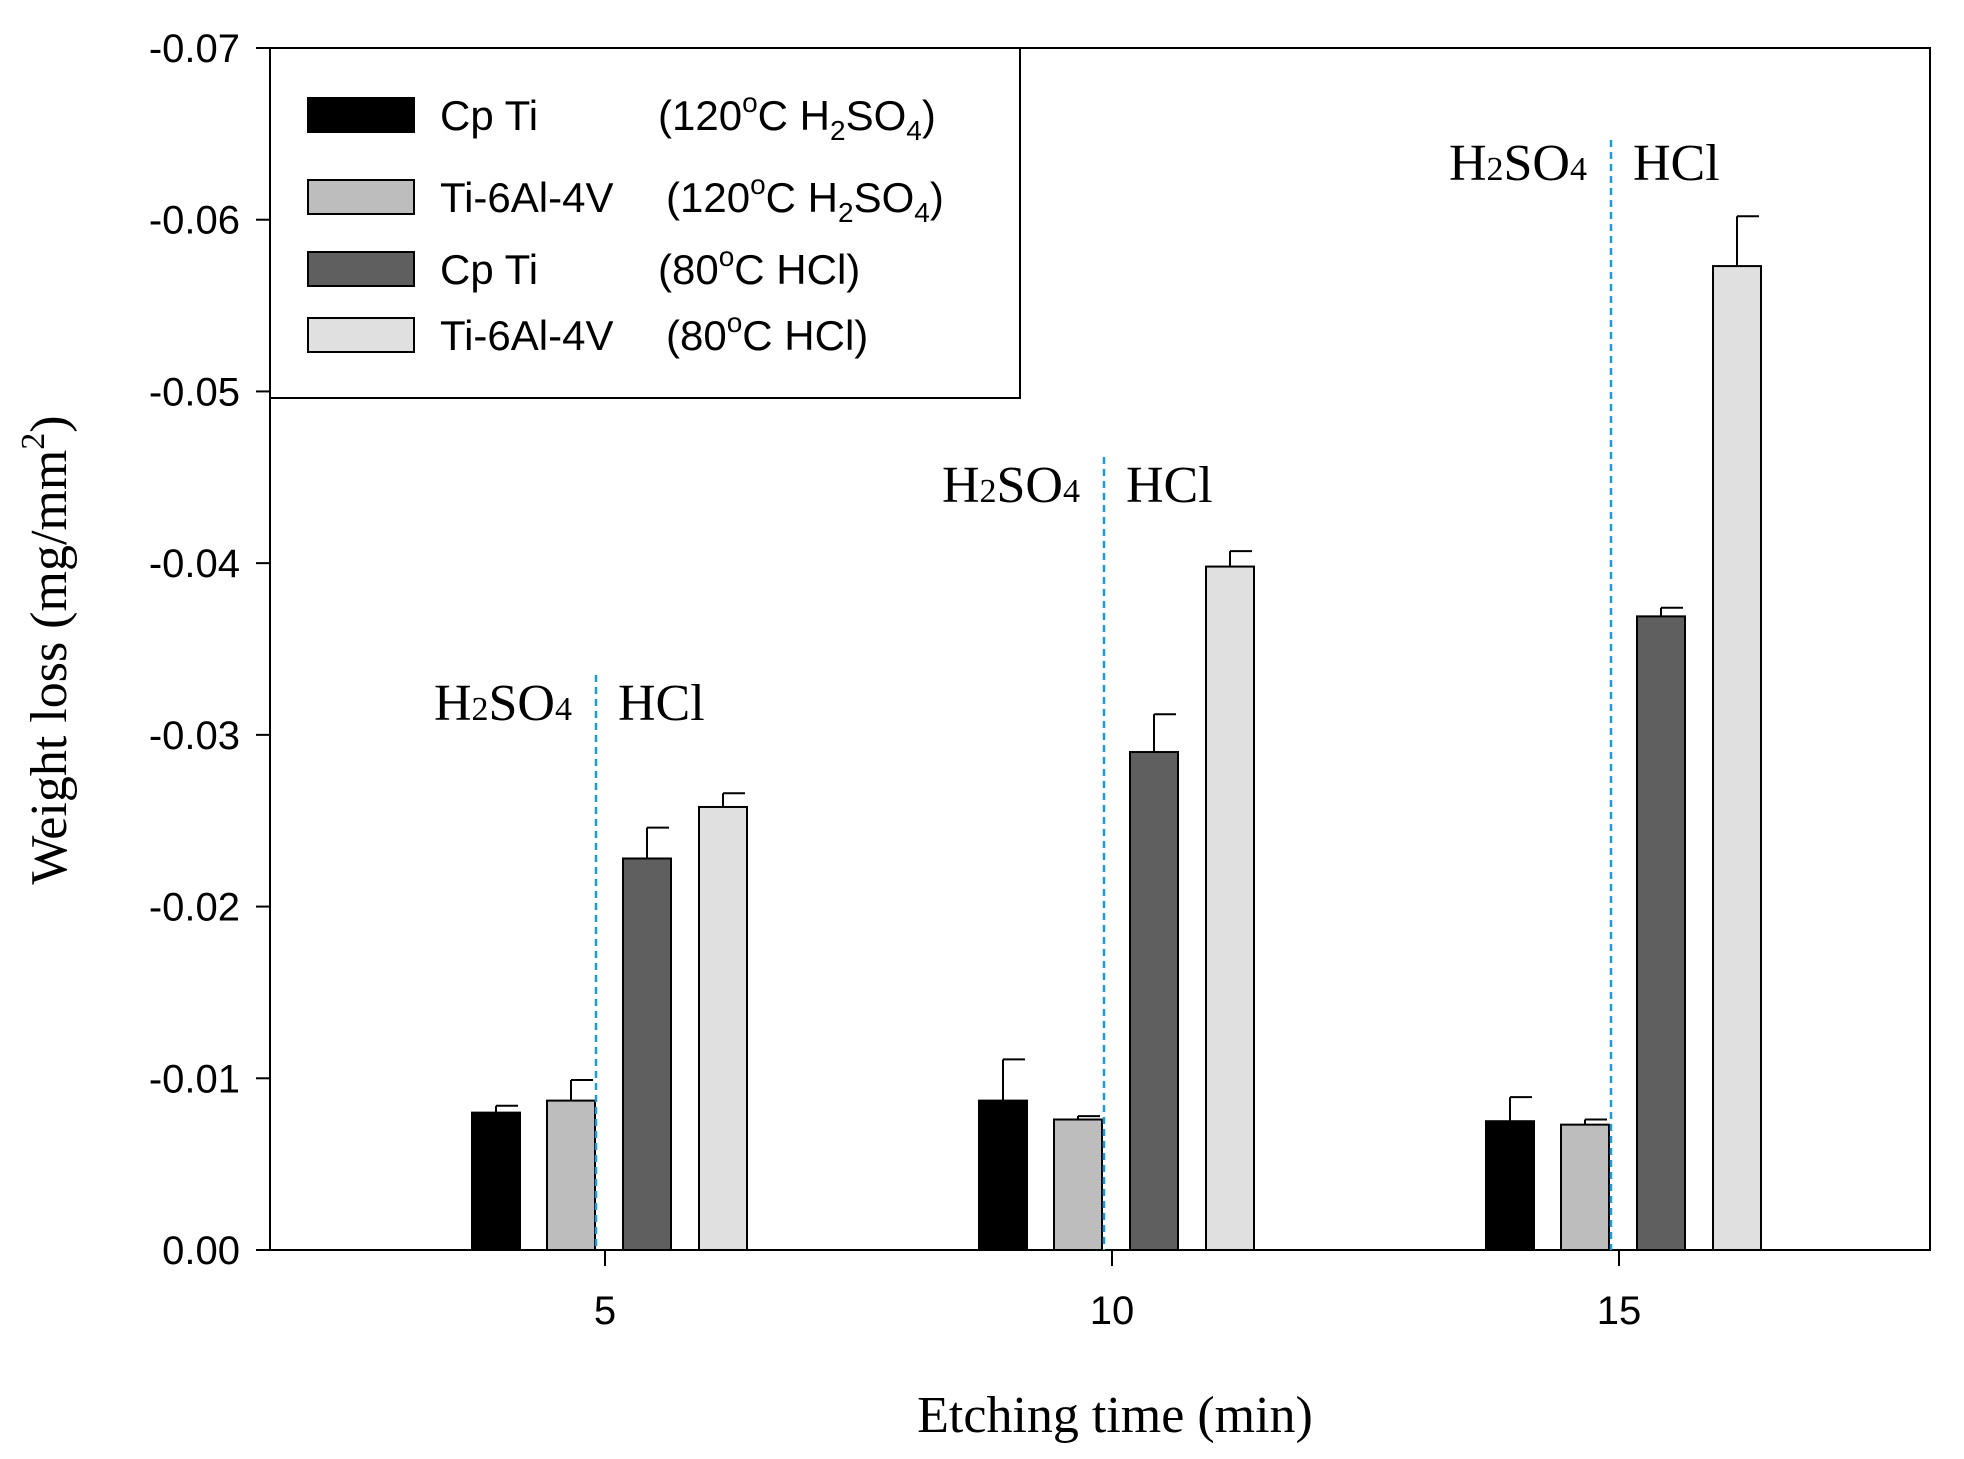 The image size is (1964, 1459). I want to click on y-tick-label: -0.01, so click(194, 1079).